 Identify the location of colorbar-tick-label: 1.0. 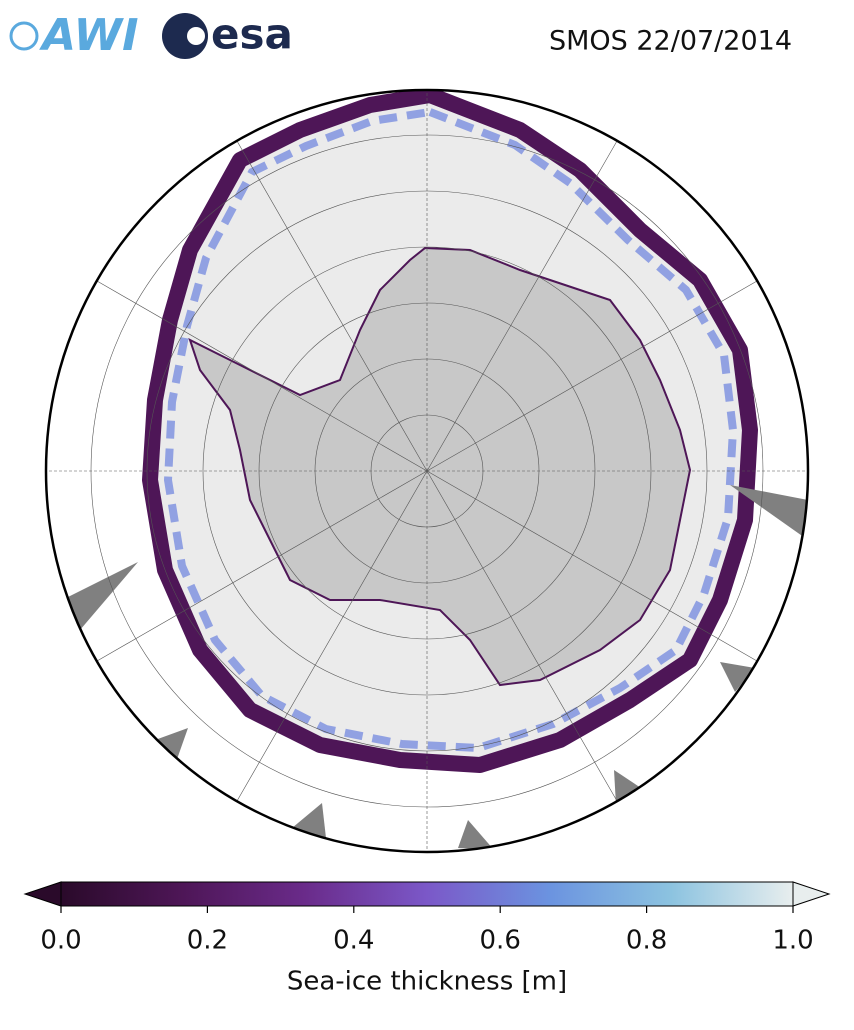
(792, 941).